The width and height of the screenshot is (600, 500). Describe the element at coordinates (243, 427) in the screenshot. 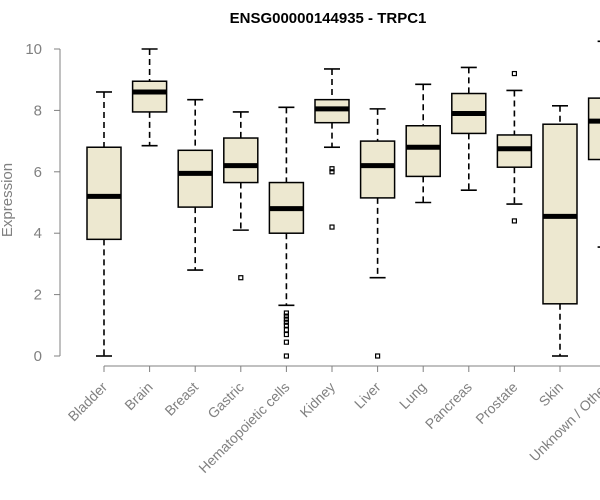

I see `x-tick-label: Hematopoietic cells` at that location.